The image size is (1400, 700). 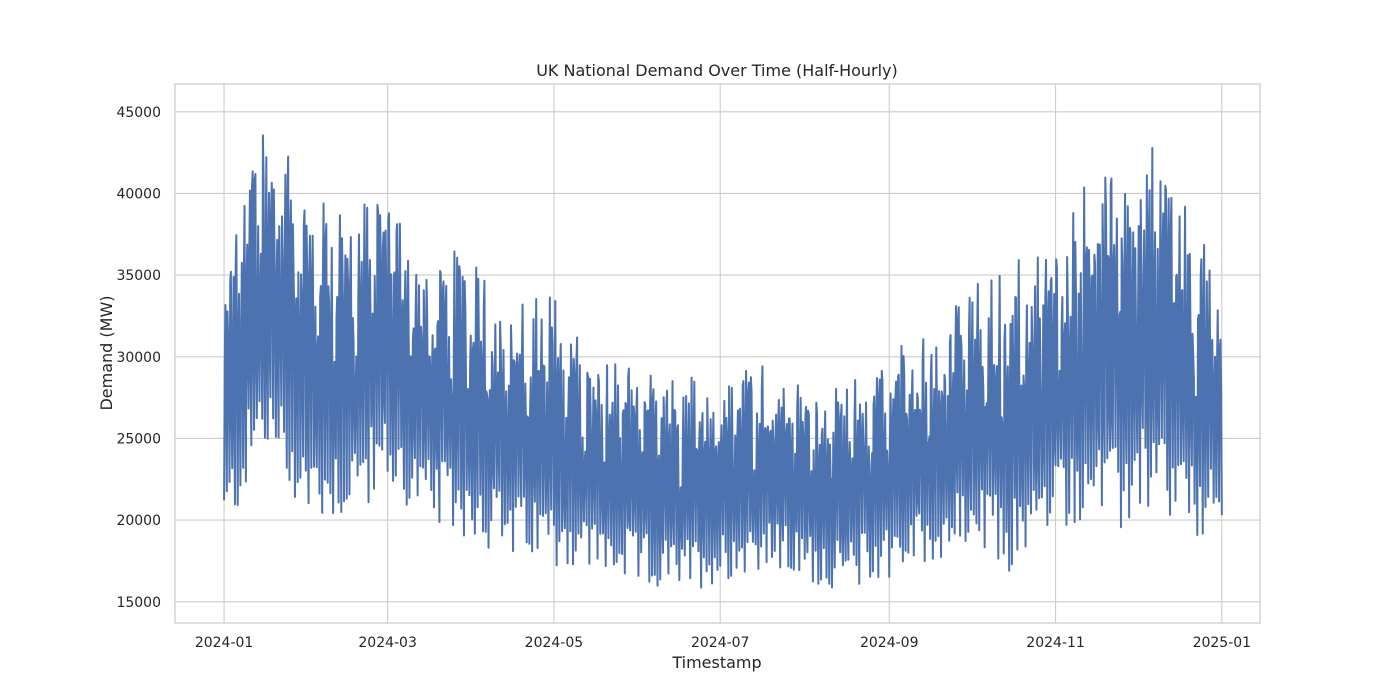 I want to click on x-tick-label: 2024-11, so click(x=1055, y=643).